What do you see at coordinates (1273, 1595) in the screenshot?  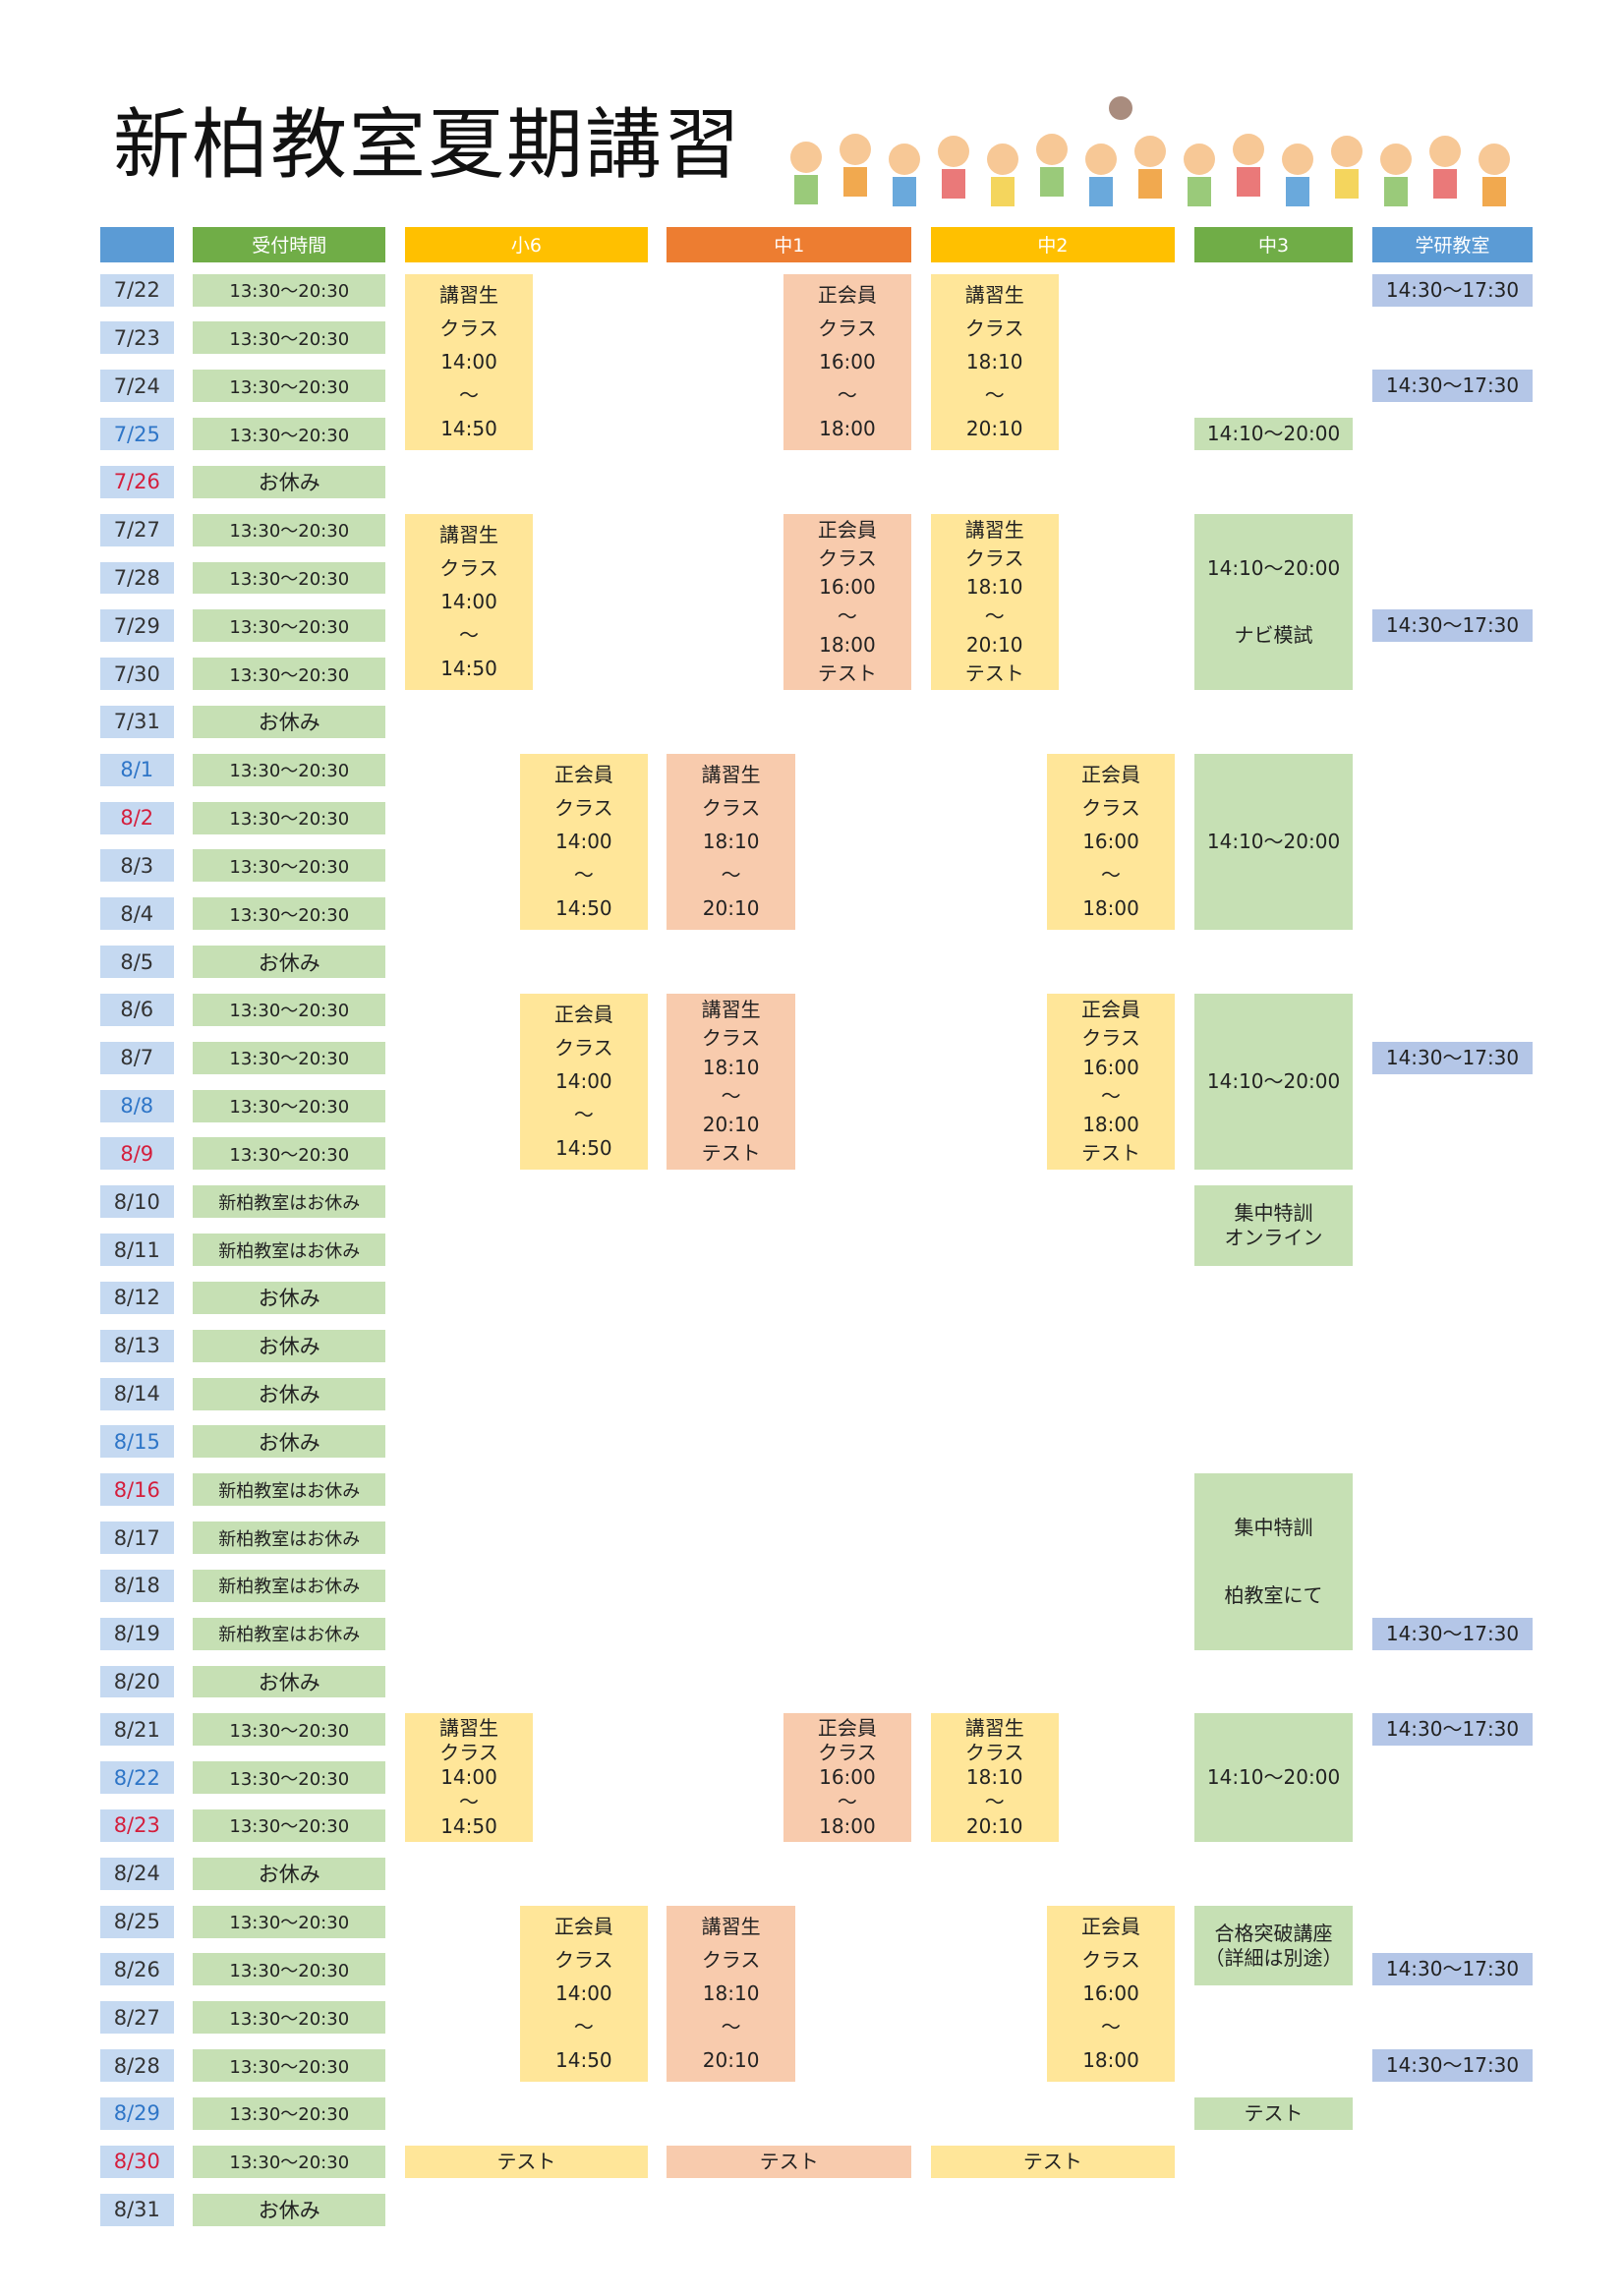 I see `block-text: 柏教室にて` at bounding box center [1273, 1595].